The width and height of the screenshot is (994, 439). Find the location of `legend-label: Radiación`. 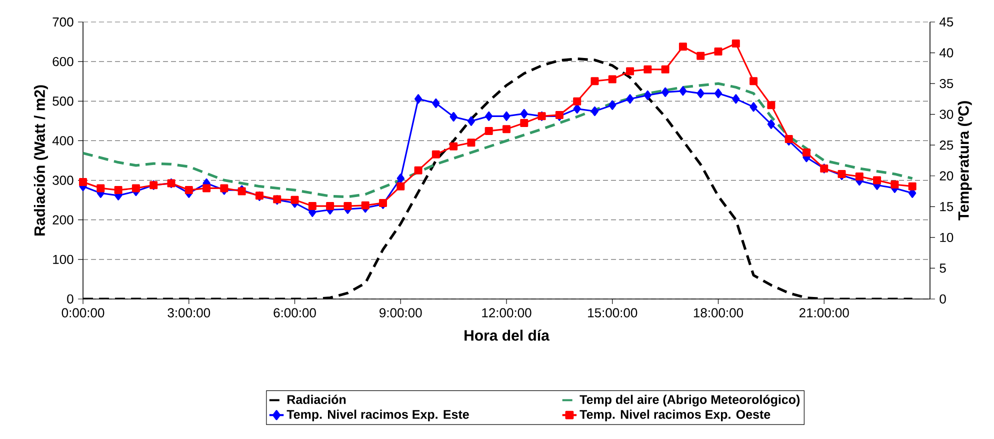

legend-label: Radiación is located at coordinates (316, 399).